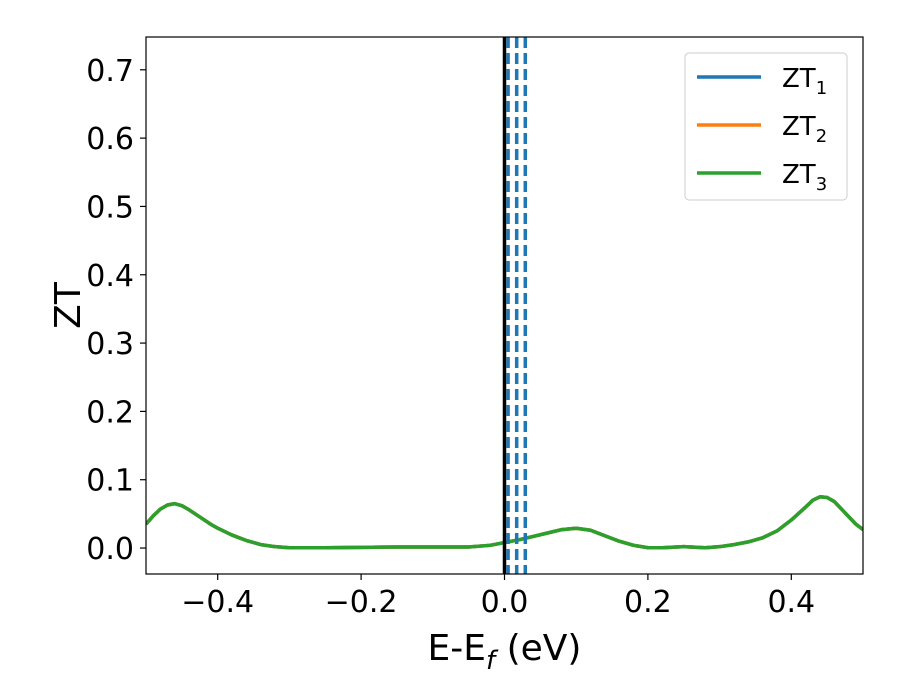  Describe the element at coordinates (538, 648) in the screenshot. I see `x-axis-label-unit: (eV)` at that location.